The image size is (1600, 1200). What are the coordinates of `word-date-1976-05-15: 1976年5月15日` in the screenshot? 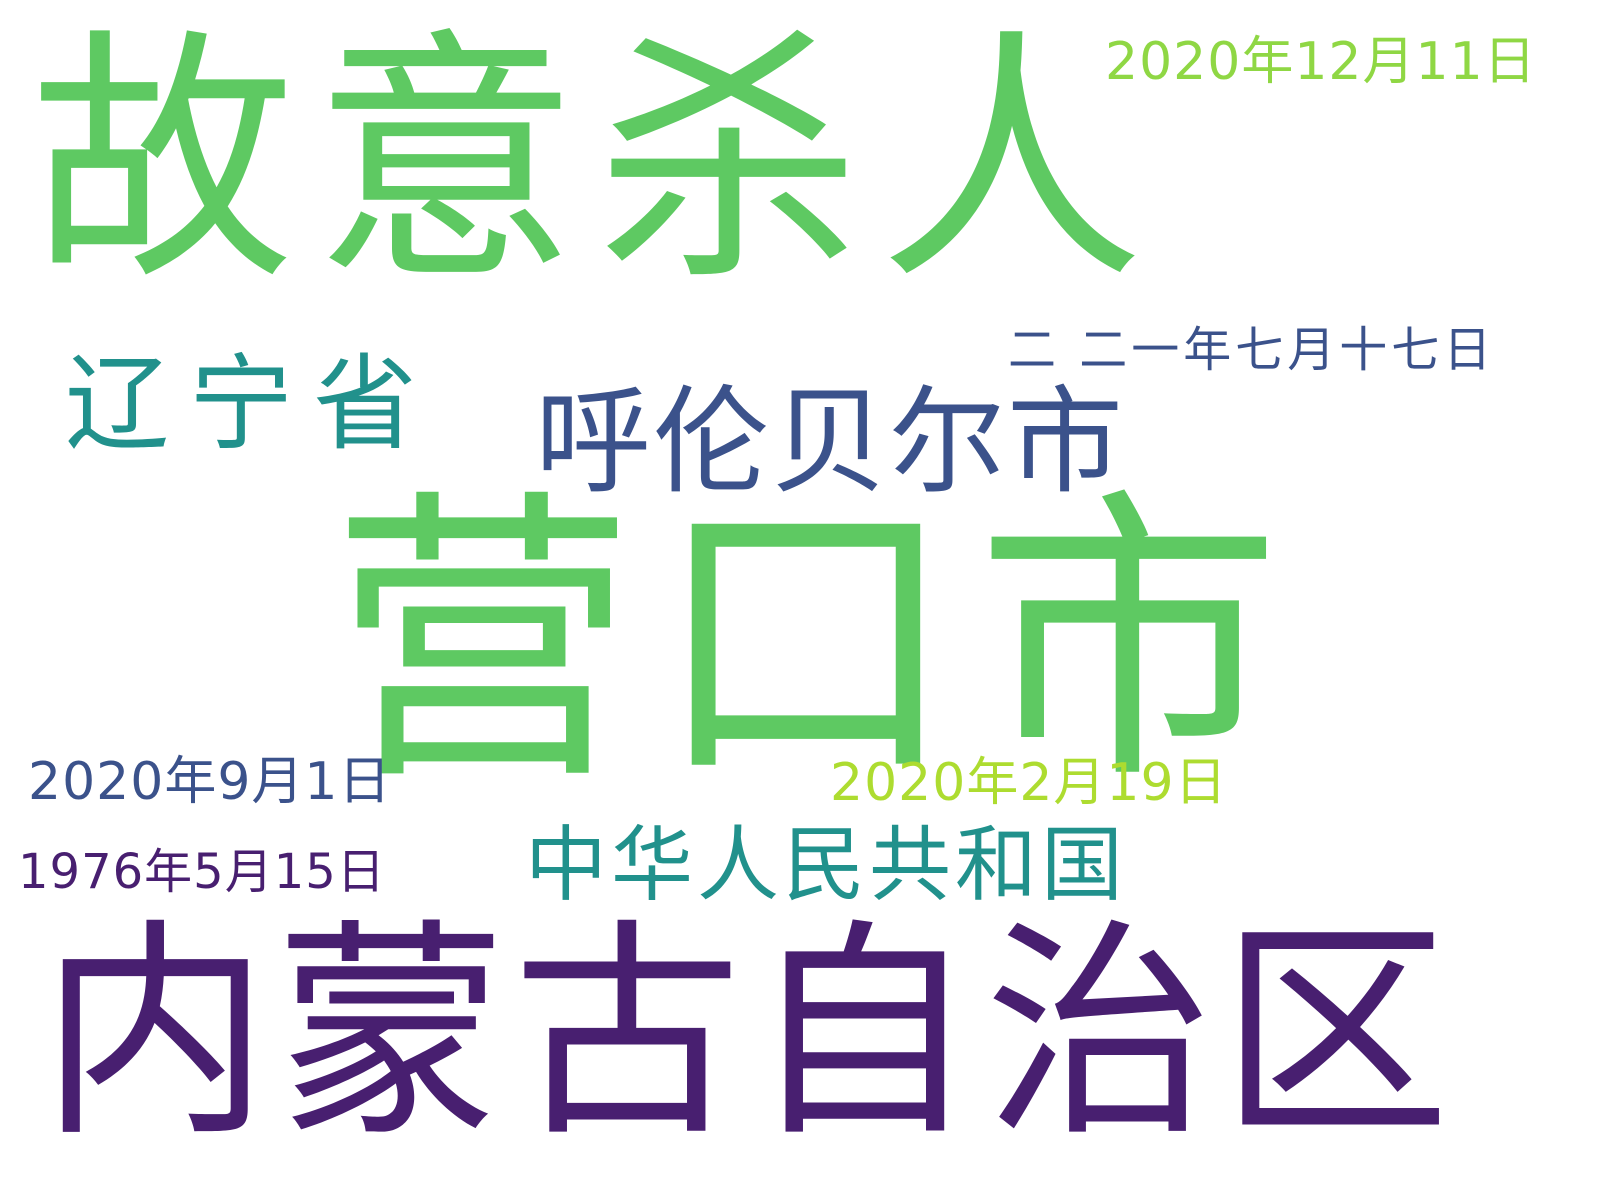 It's located at (202, 872).